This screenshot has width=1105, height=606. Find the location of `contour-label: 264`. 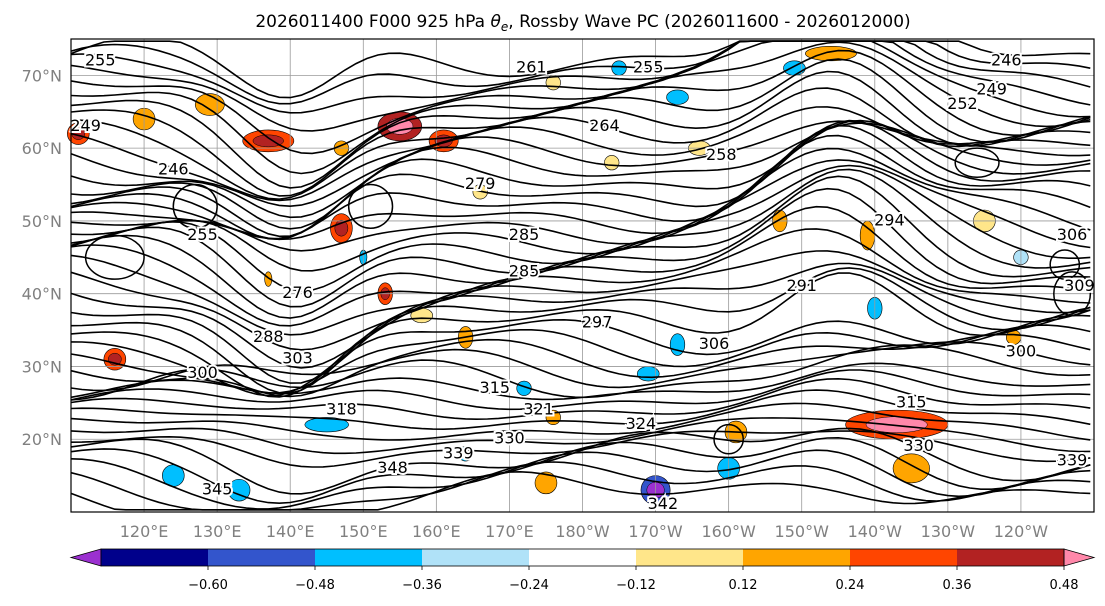

contour-label: 264 is located at coordinates (604, 125).